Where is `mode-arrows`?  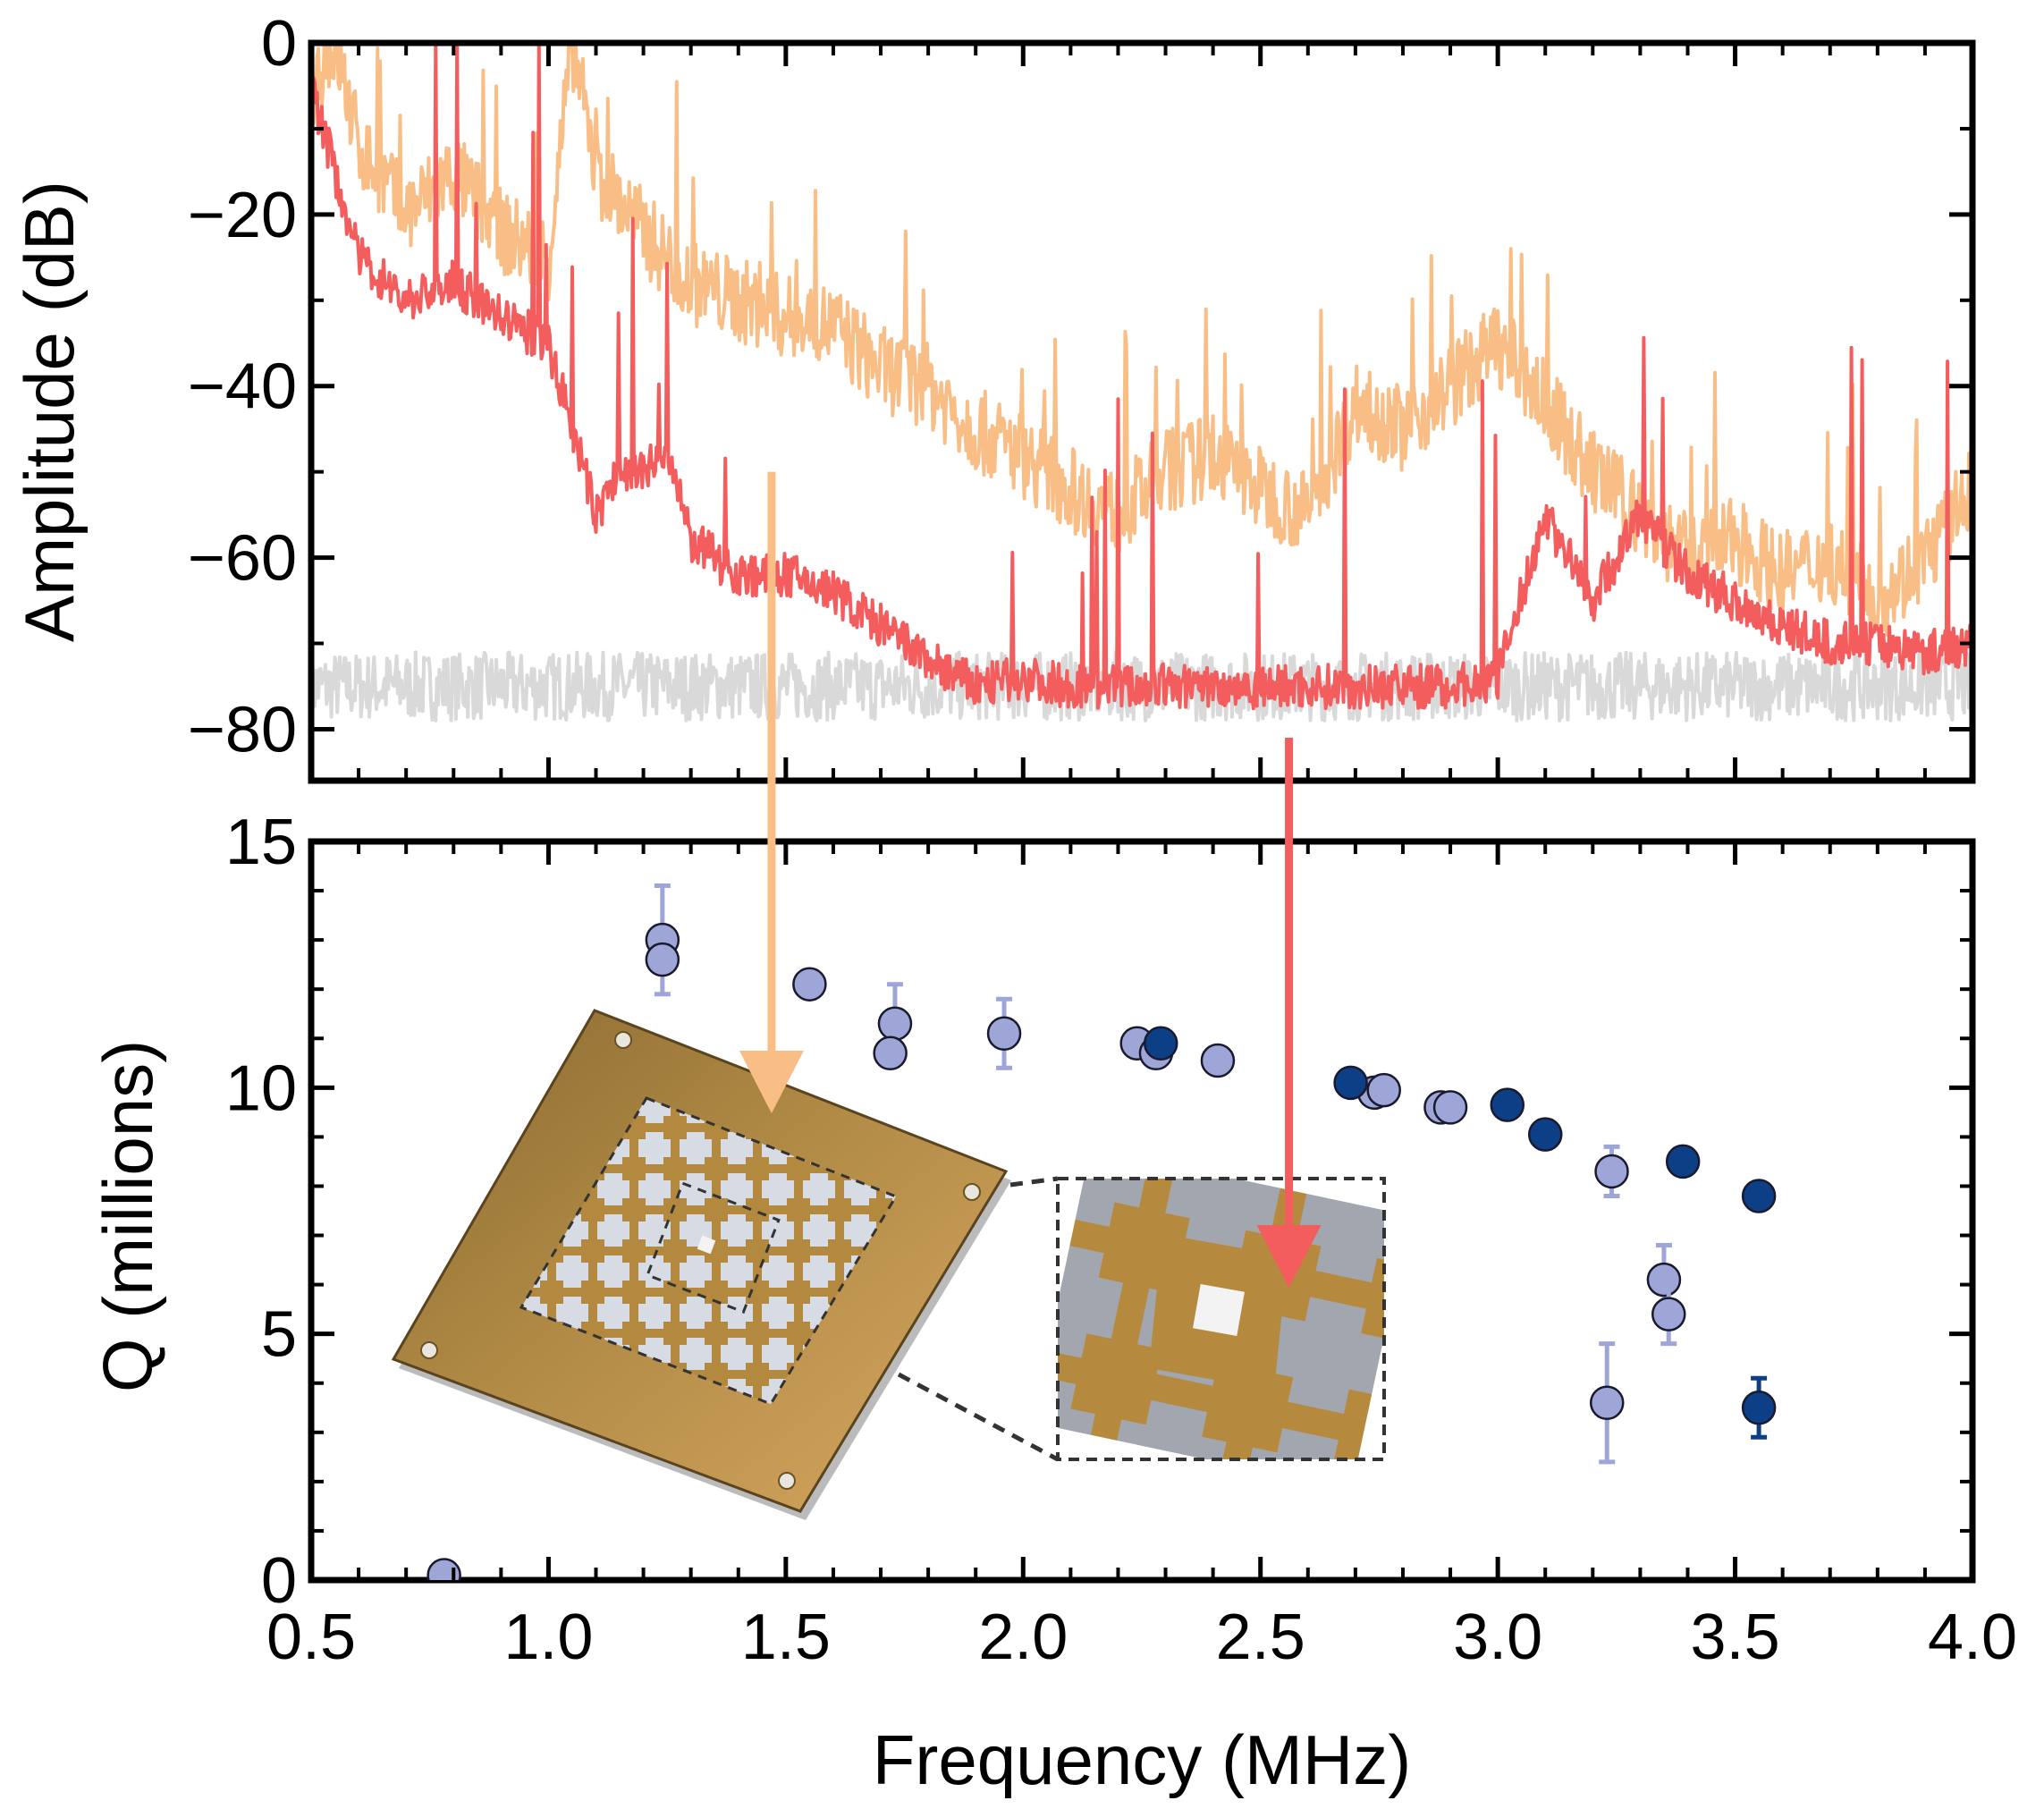 mode-arrows is located at coordinates (1030, 879).